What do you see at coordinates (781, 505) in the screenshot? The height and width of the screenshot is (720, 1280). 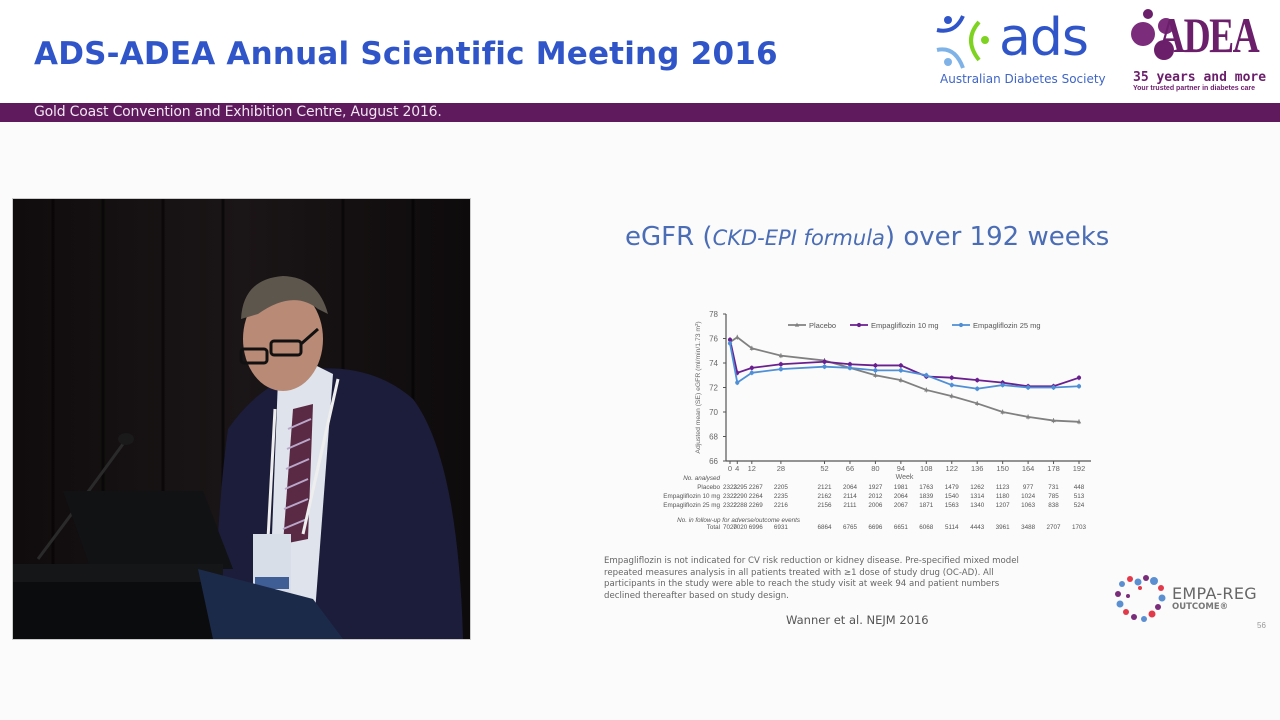 I see `svg-text: 2216` at bounding box center [781, 505].